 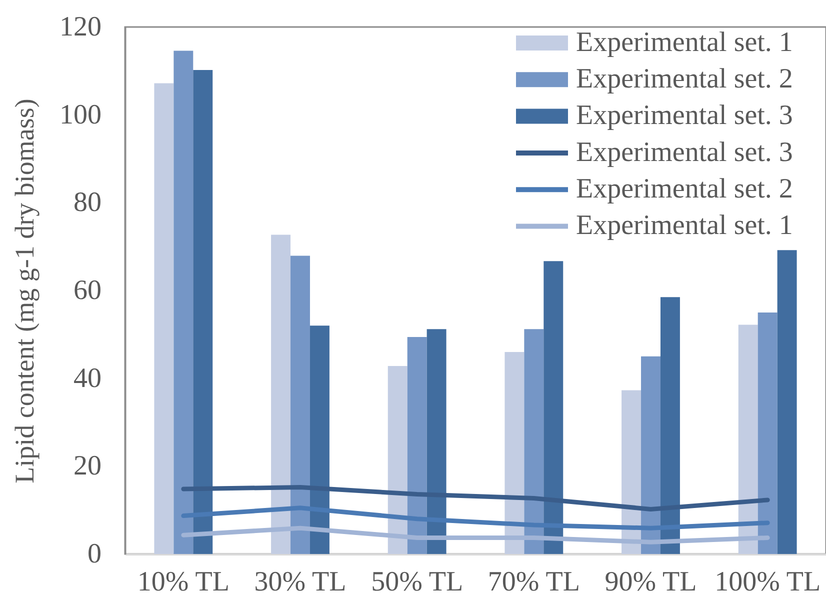 I want to click on y-tick-label: 100, so click(x=81, y=114).